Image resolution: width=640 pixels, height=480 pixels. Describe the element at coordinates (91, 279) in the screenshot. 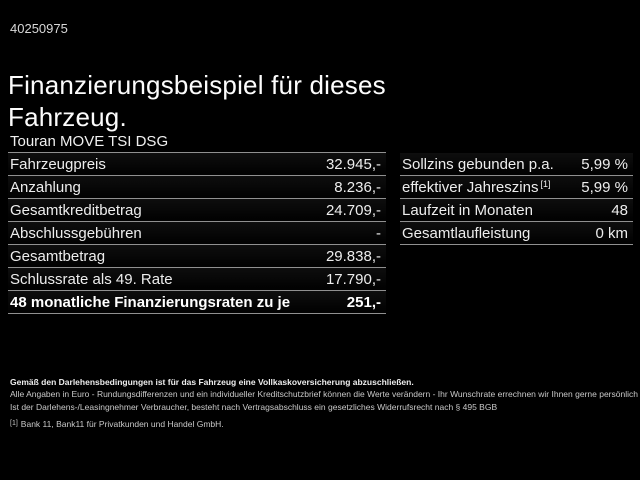

I see `row-label: Schlussrate als 49. Rate` at that location.